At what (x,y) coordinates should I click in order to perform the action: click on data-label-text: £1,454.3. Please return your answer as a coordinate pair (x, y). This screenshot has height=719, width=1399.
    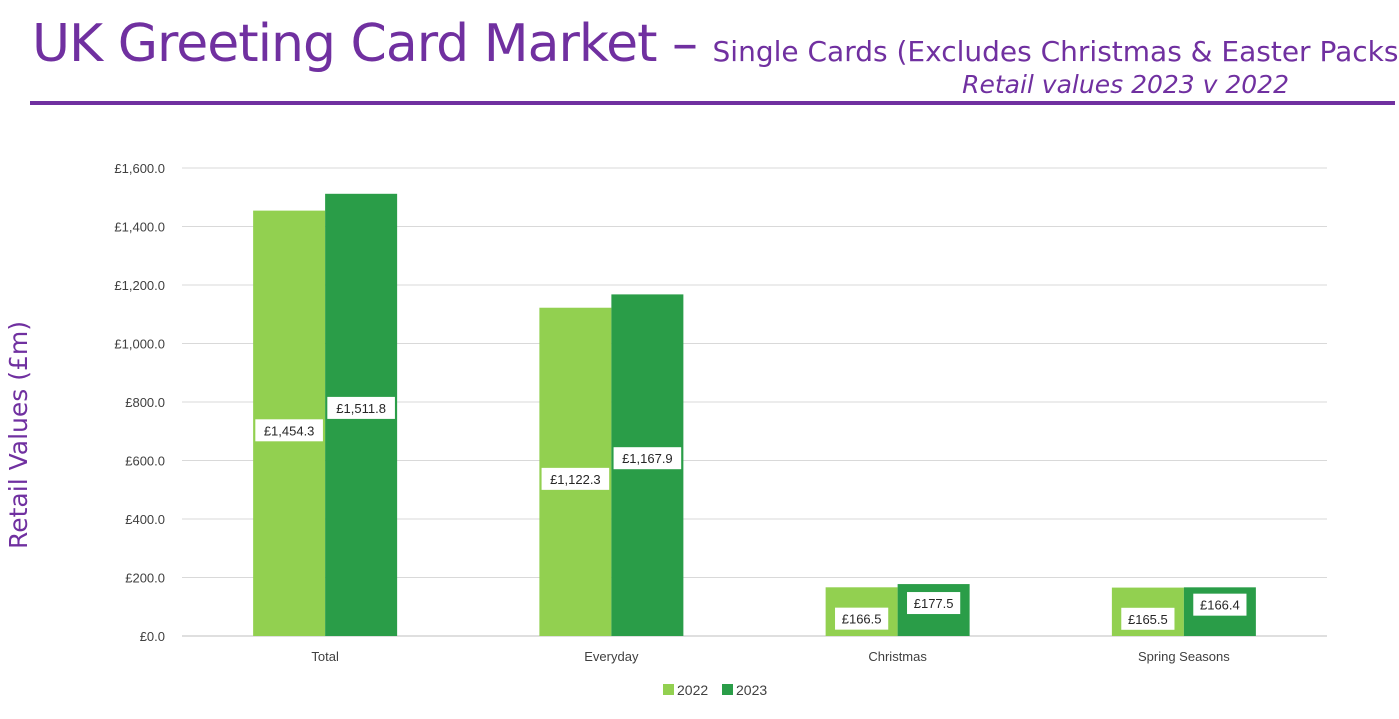
    Looking at the image, I should click on (289, 430).